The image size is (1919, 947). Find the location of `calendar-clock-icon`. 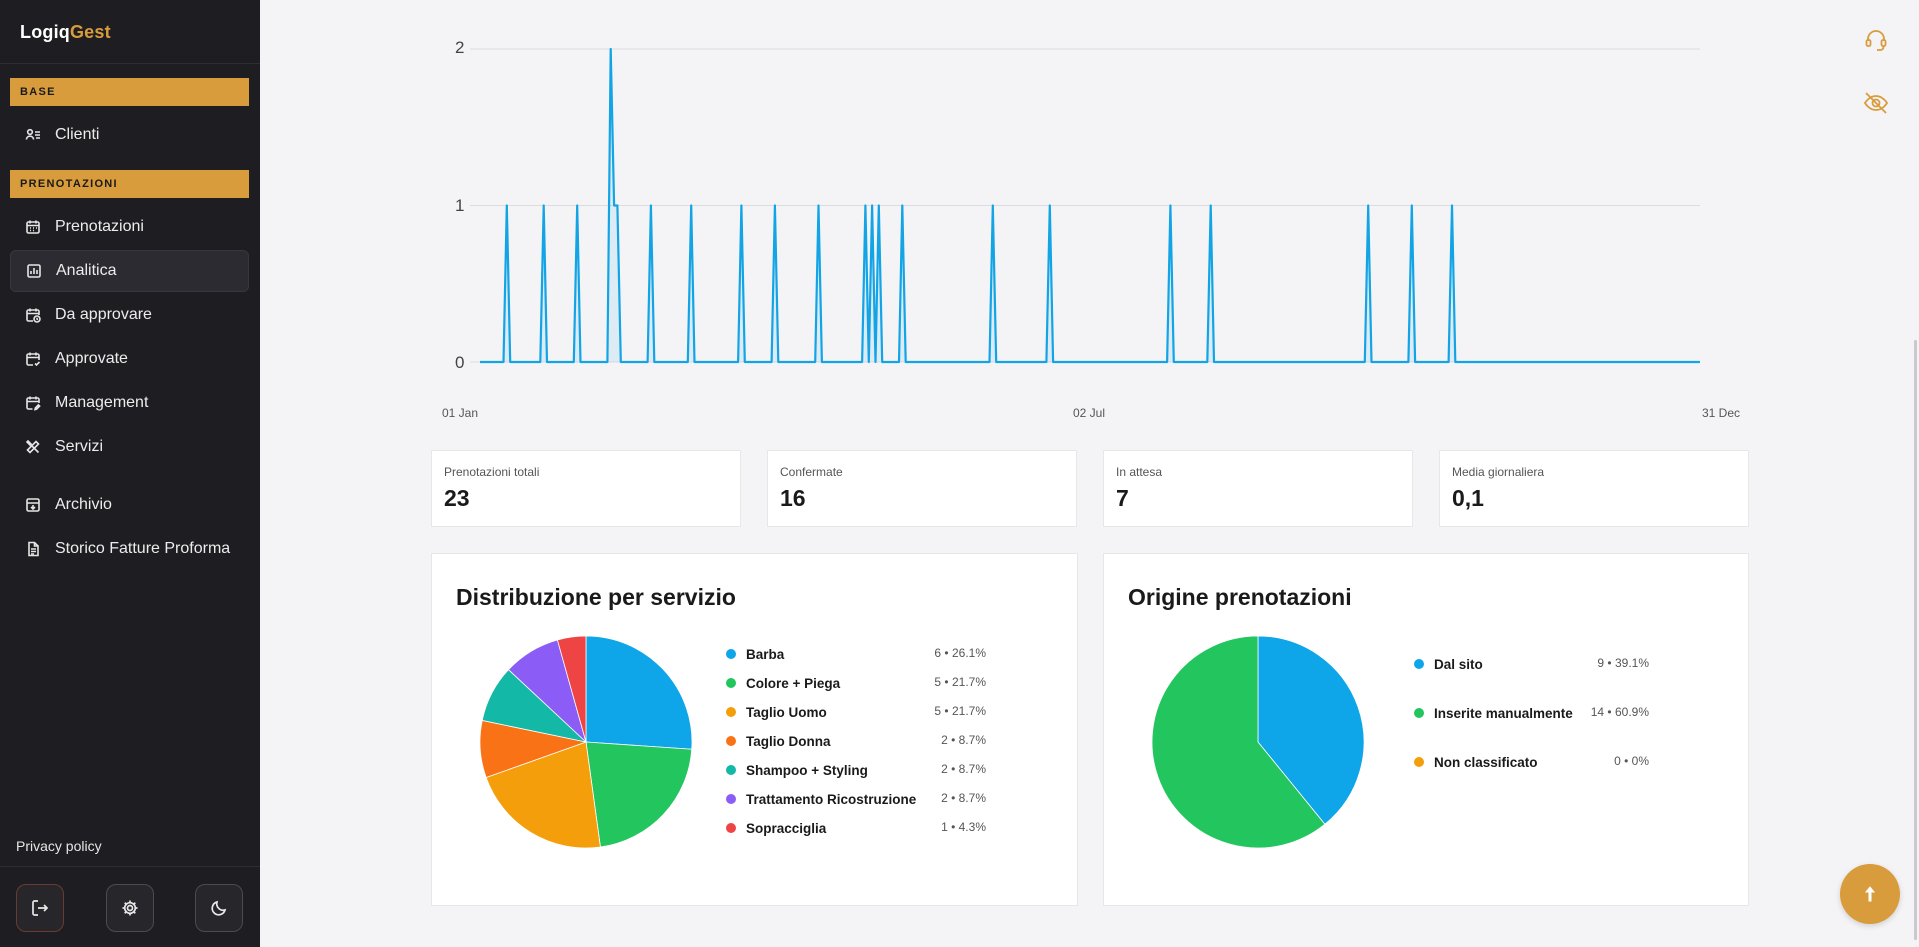

calendar-clock-icon is located at coordinates (33, 315).